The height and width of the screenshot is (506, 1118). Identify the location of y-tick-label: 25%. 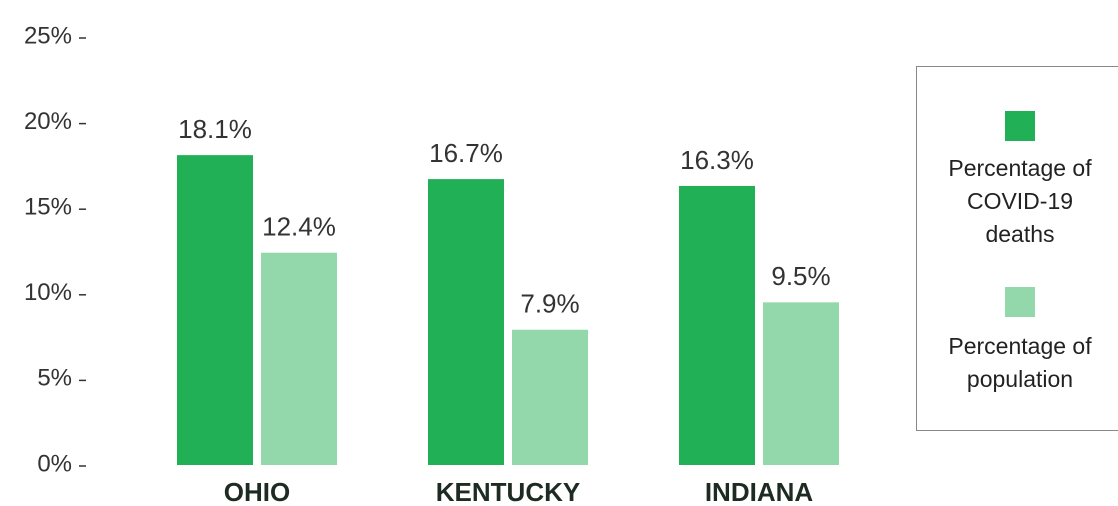
(48, 35).